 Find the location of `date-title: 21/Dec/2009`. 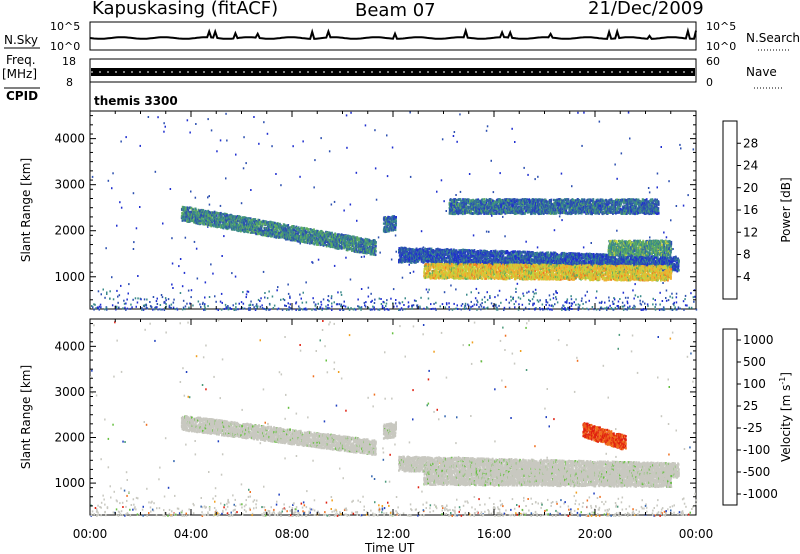

date-title: 21/Dec/2009 is located at coordinates (646, 9).